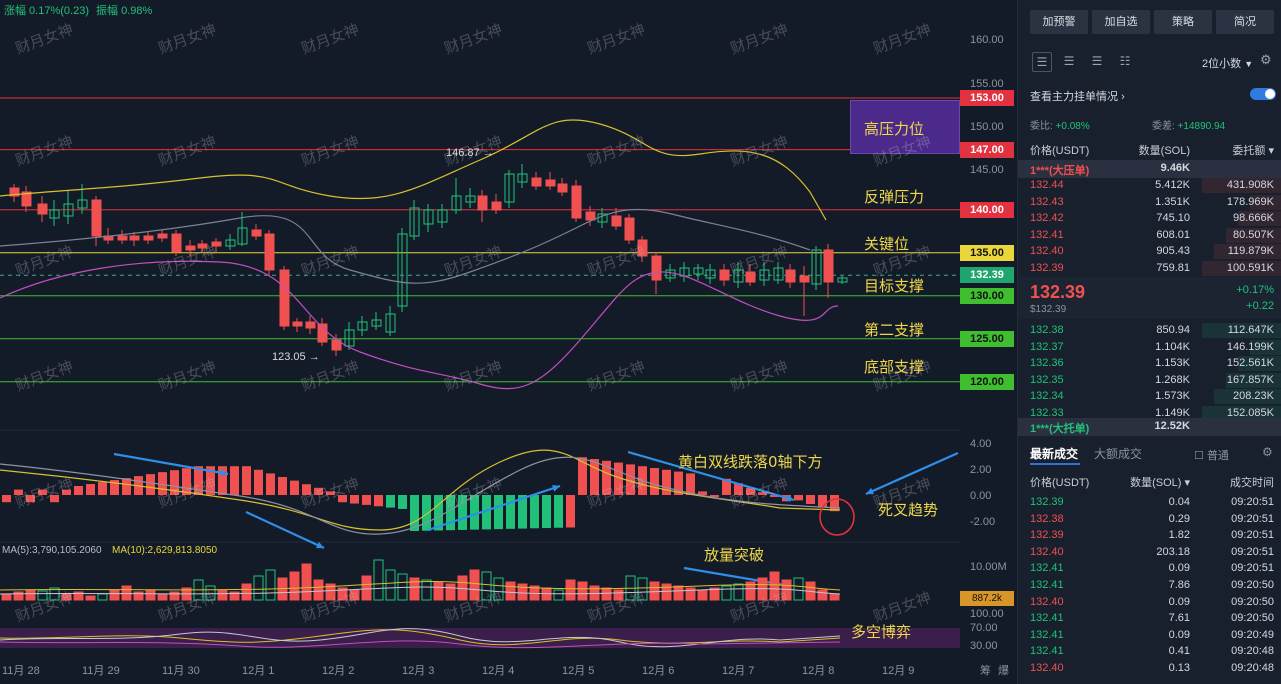 The height and width of the screenshot is (684, 1281). I want to click on bid-row: 132.35 1.268K 167.857K, so click(1149, 382).